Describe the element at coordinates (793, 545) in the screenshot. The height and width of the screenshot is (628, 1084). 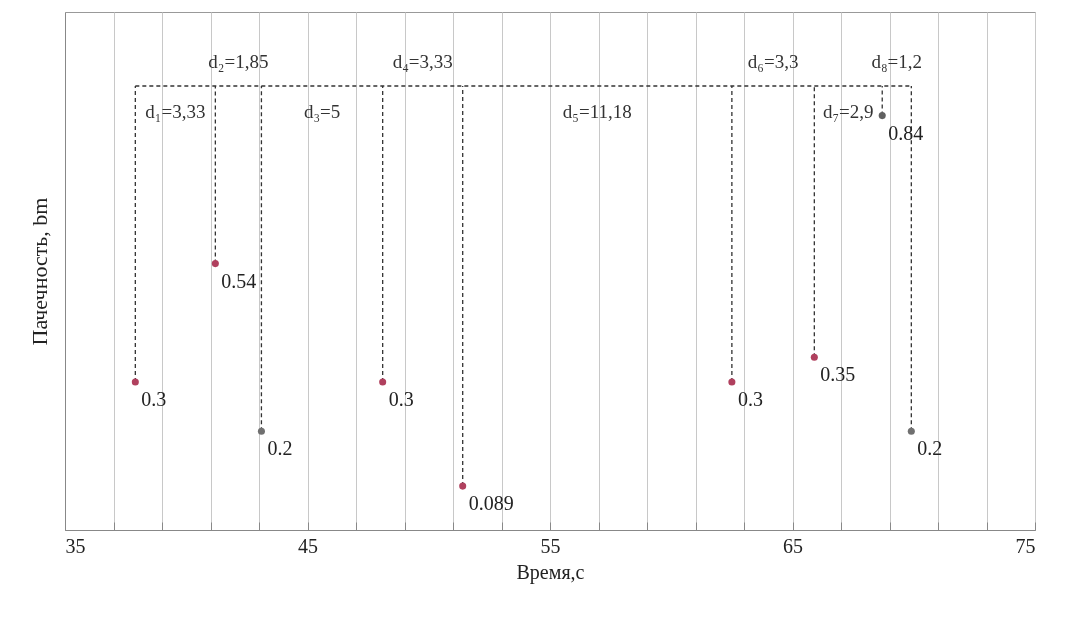
I see `x-tick-label: 65` at that location.